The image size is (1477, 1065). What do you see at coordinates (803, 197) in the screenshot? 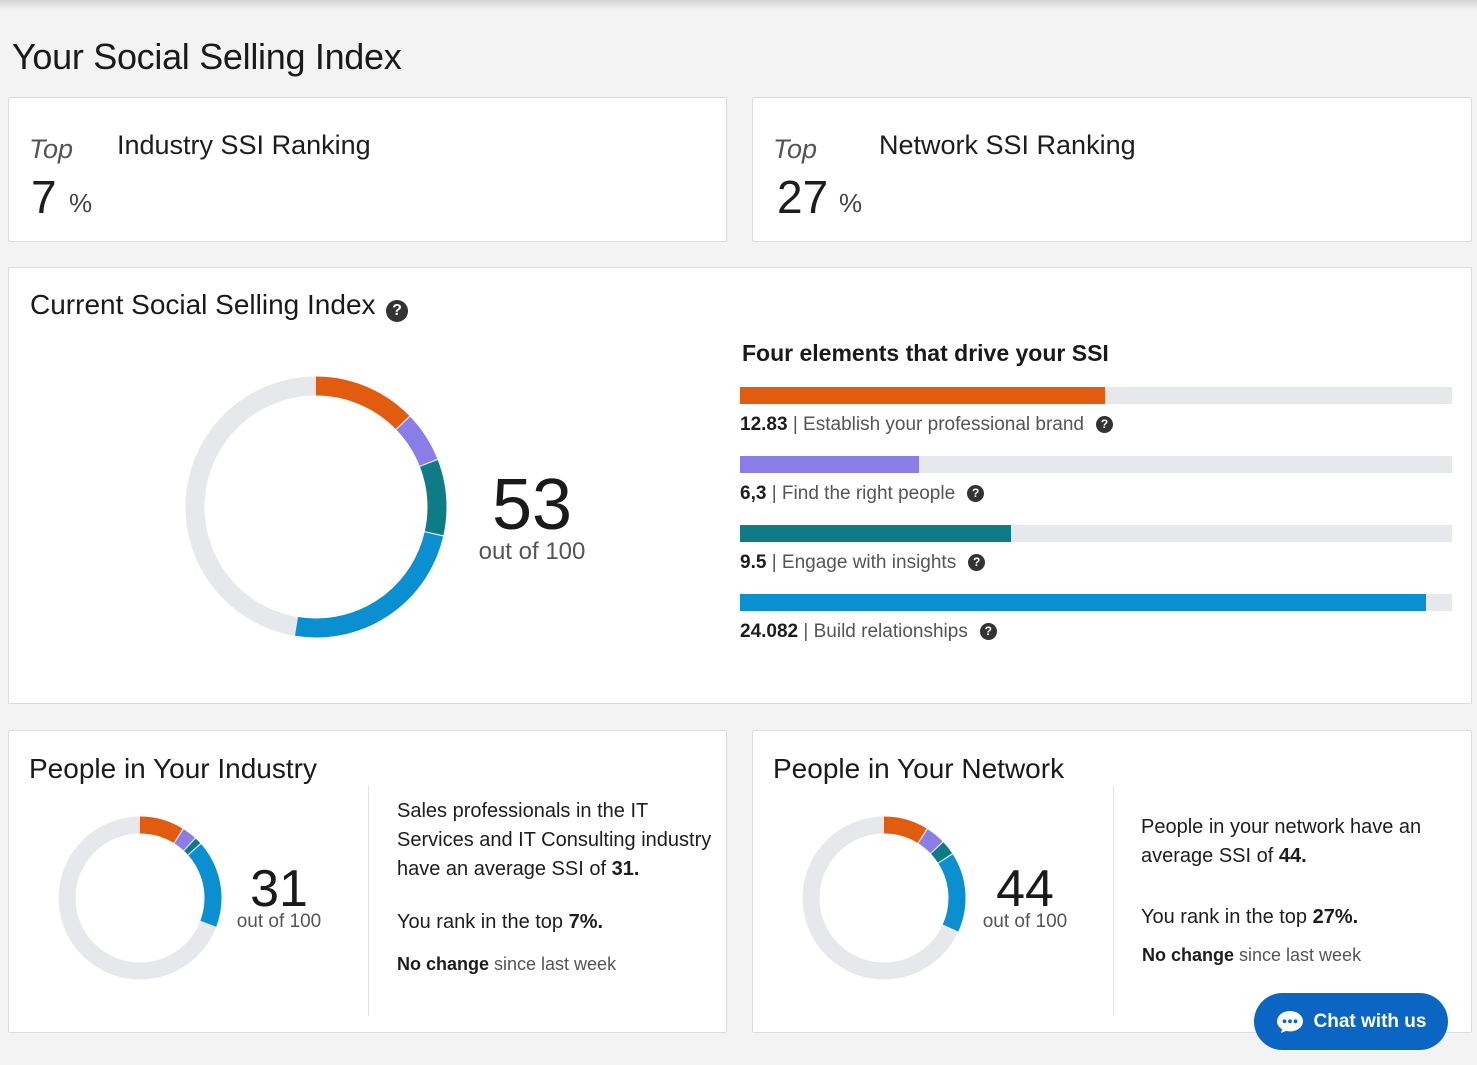
I see `network-ranking-value: 27` at bounding box center [803, 197].